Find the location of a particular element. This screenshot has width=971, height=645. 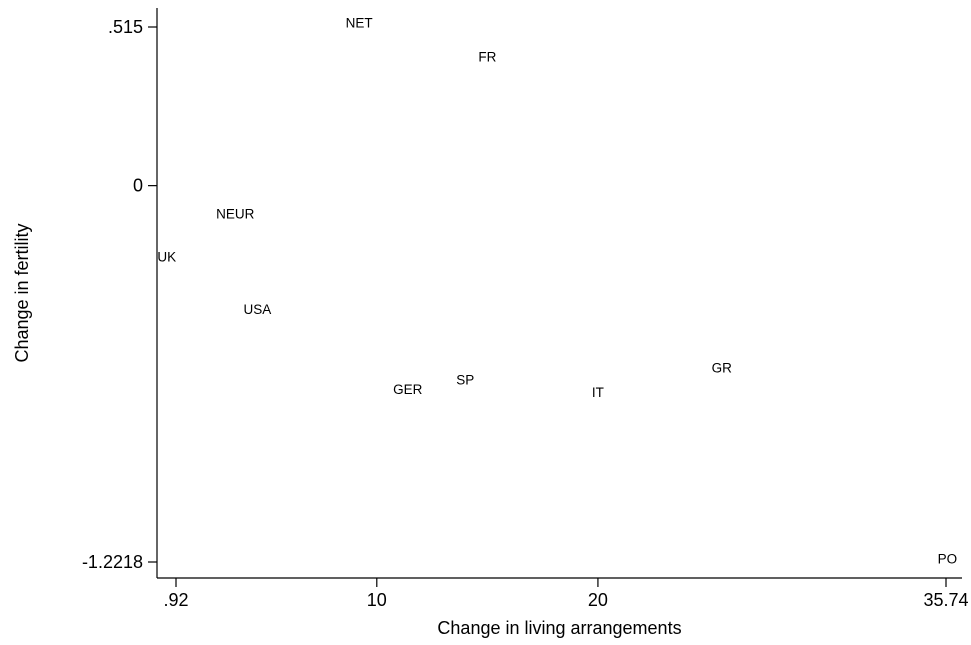

x-ticks: .92 10 20 35.74 is located at coordinates (566, 594).